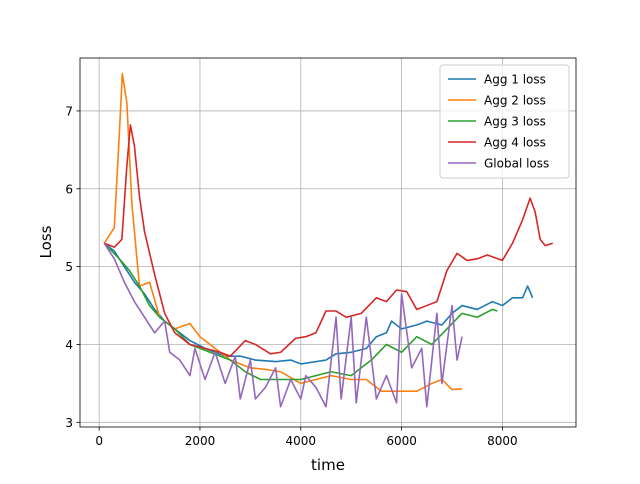  What do you see at coordinates (69, 267) in the screenshot?
I see `y-tick-label: 5` at bounding box center [69, 267].